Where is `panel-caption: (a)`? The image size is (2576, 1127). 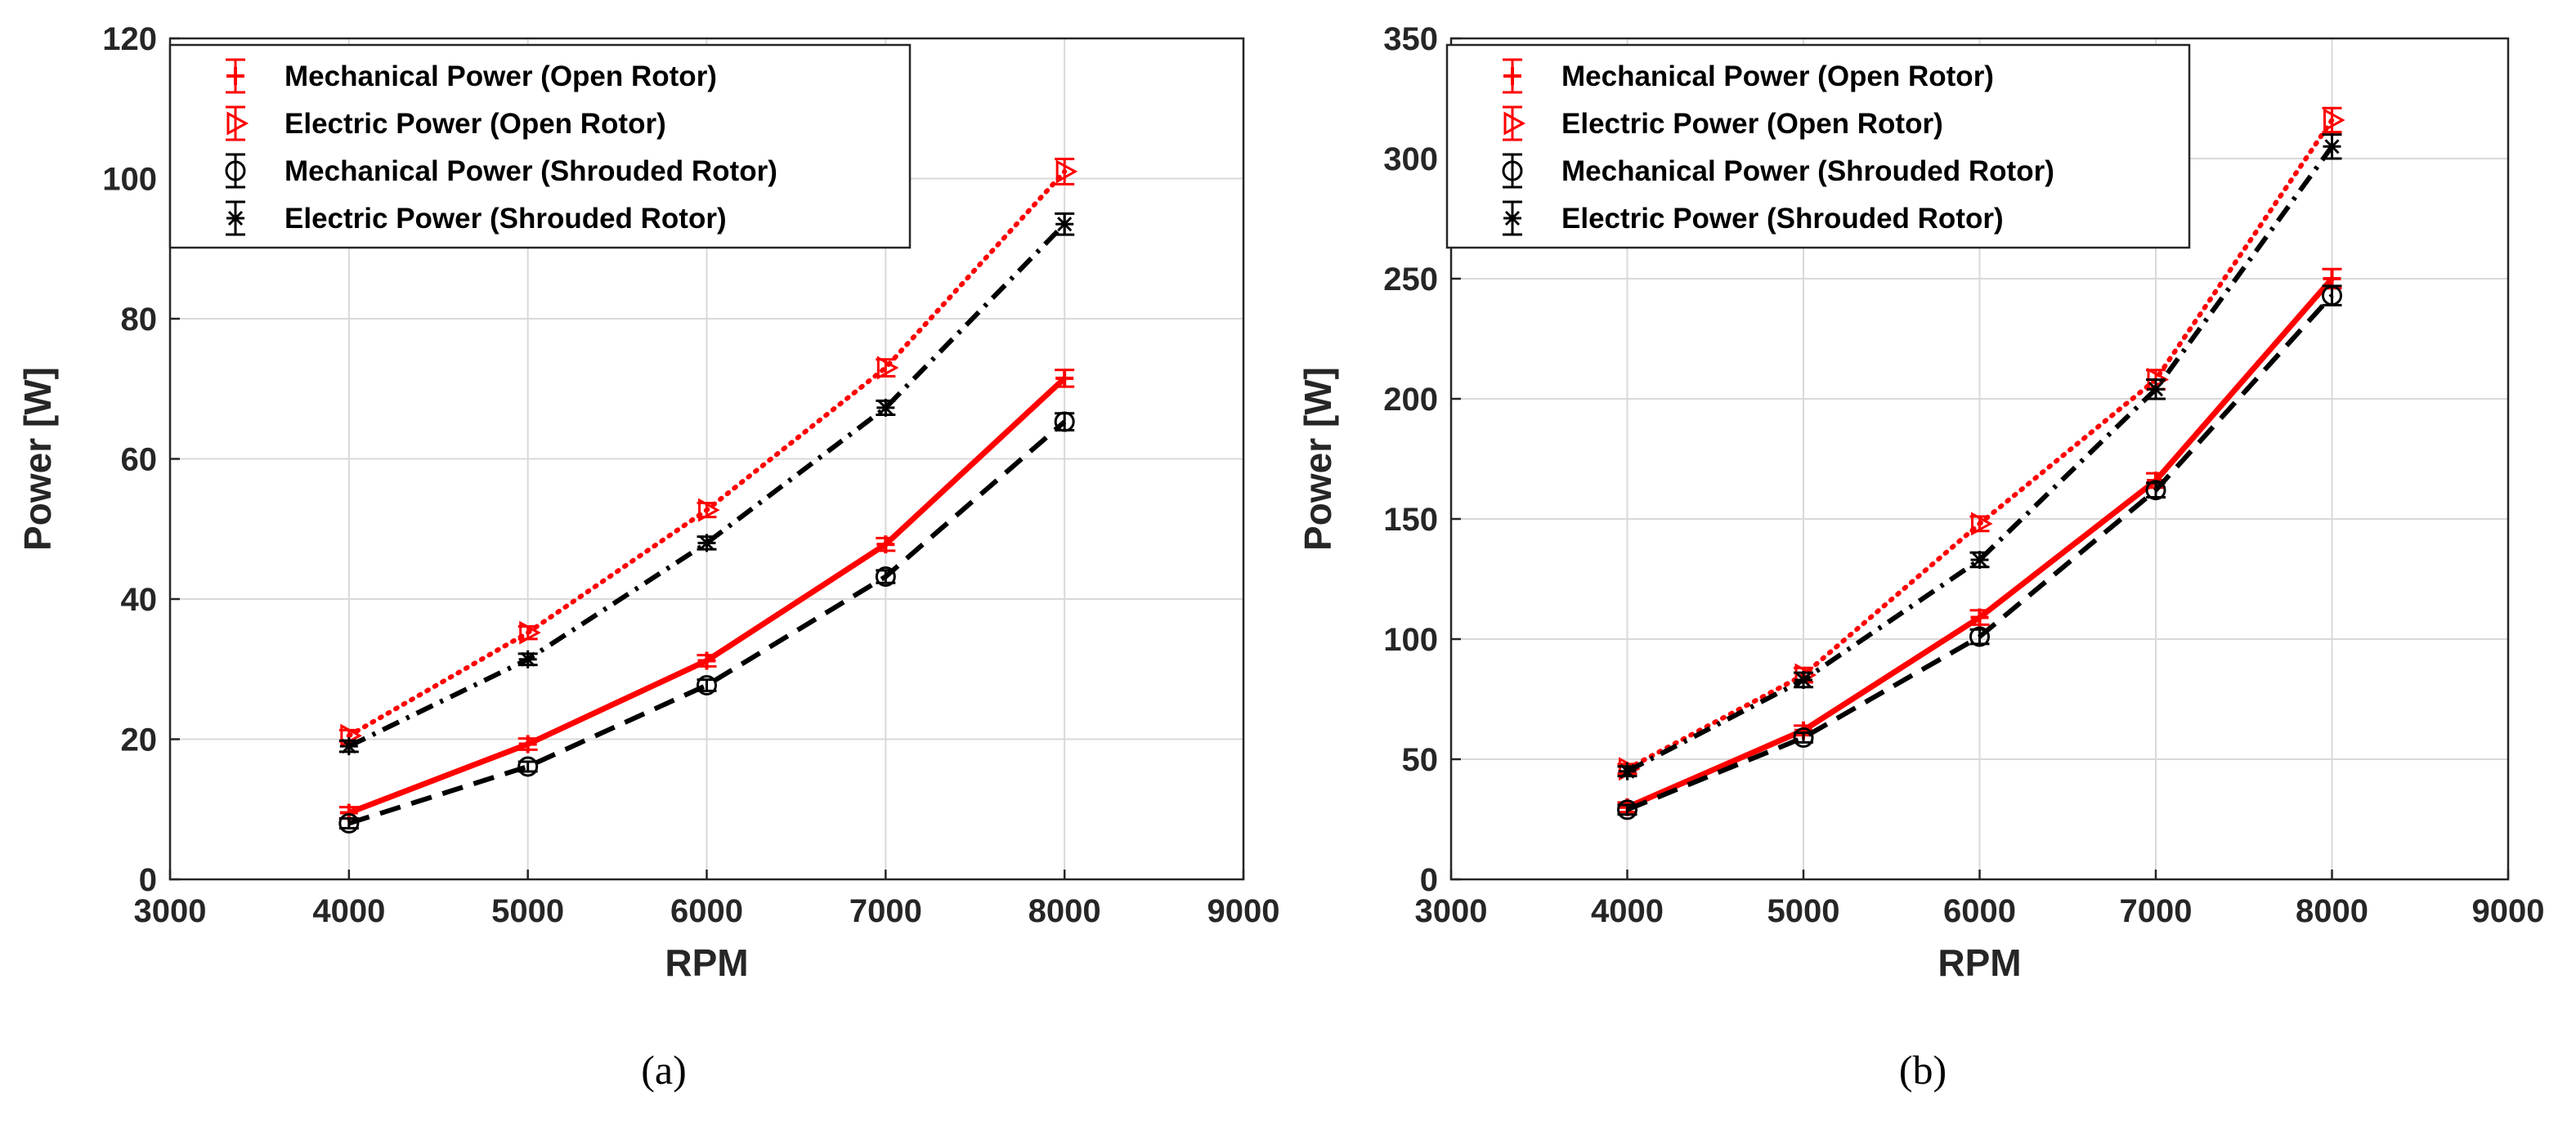 panel-caption: (a) is located at coordinates (664, 1070).